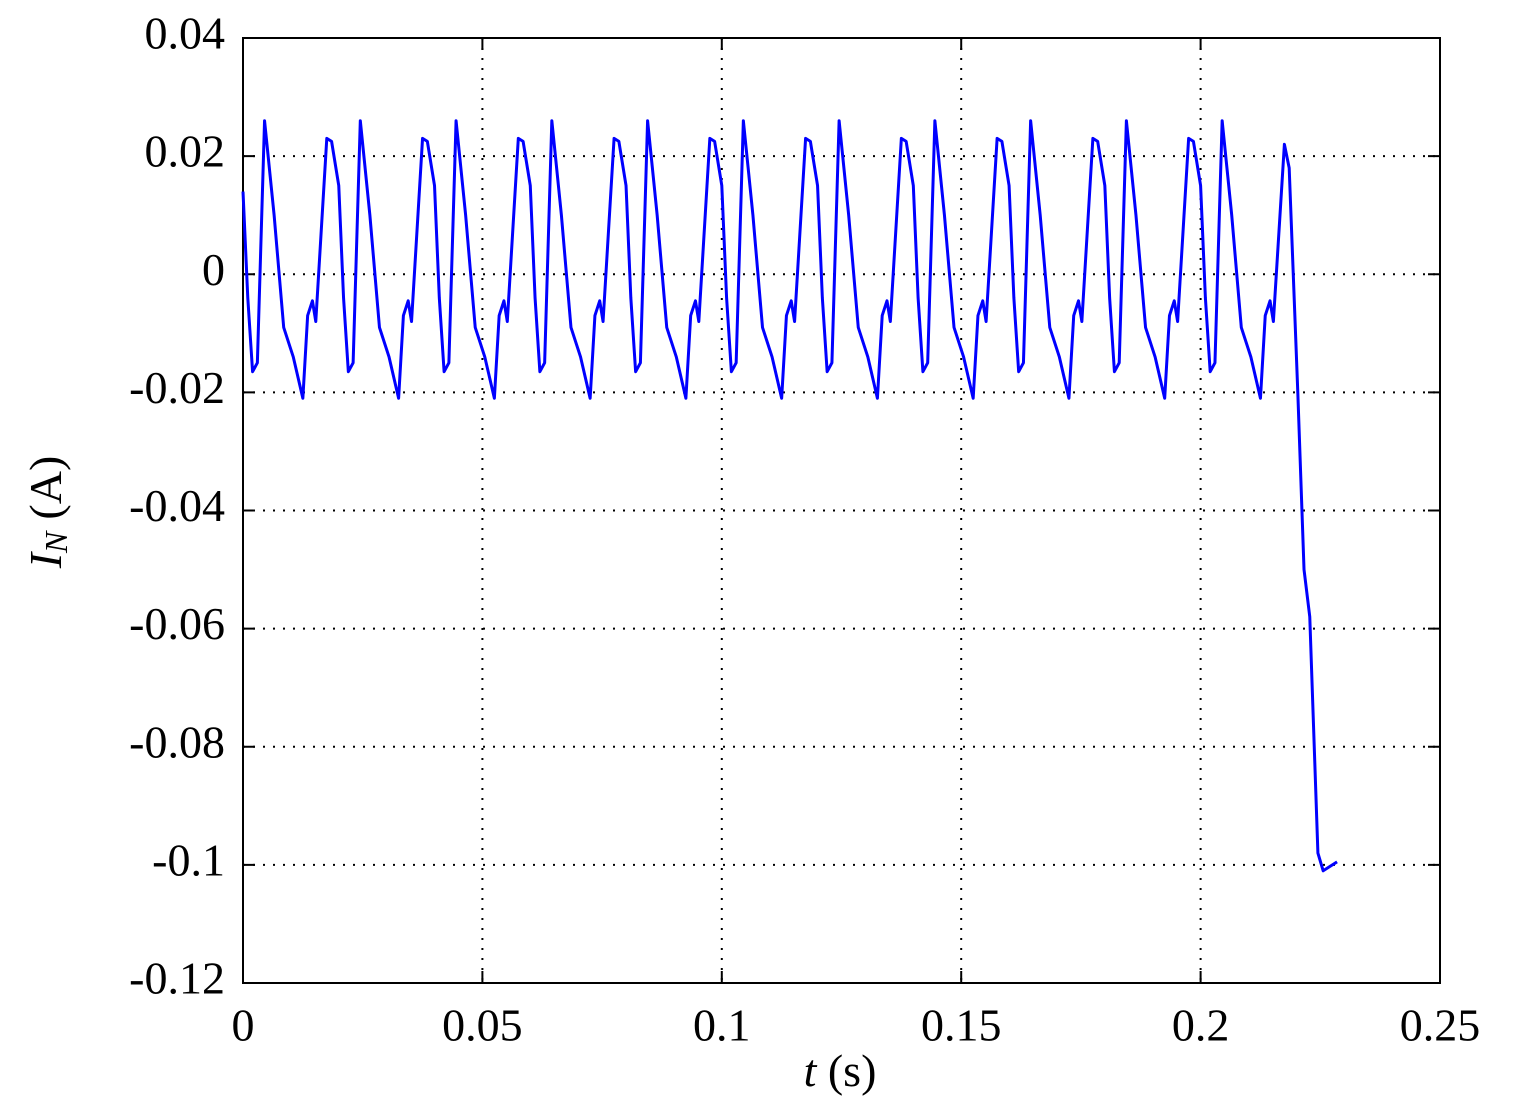  What do you see at coordinates (213, 269) in the screenshot?
I see `y-tick-label: 0` at bounding box center [213, 269].